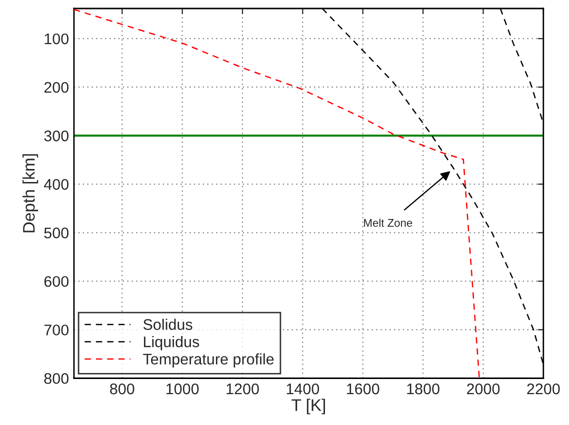 This screenshot has width=569, height=425. What do you see at coordinates (172, 343) in the screenshot?
I see `legend-label: Liquidus` at bounding box center [172, 343].